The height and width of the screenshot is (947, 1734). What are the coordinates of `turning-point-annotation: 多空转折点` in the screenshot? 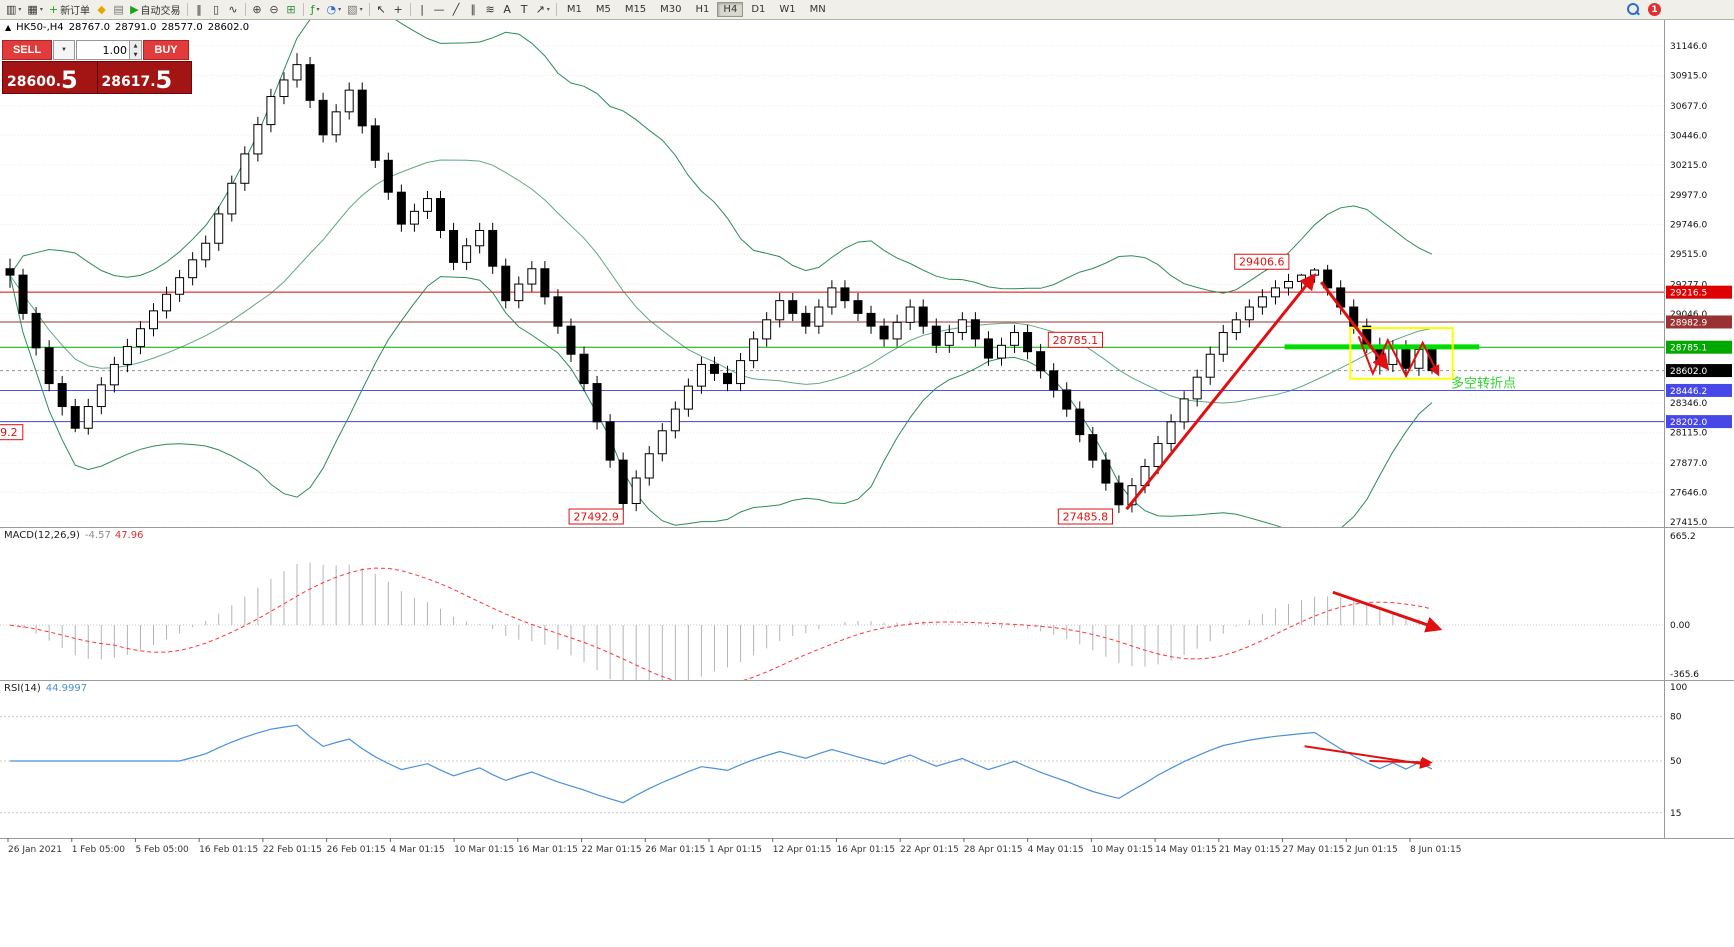 It's located at (1483, 384).